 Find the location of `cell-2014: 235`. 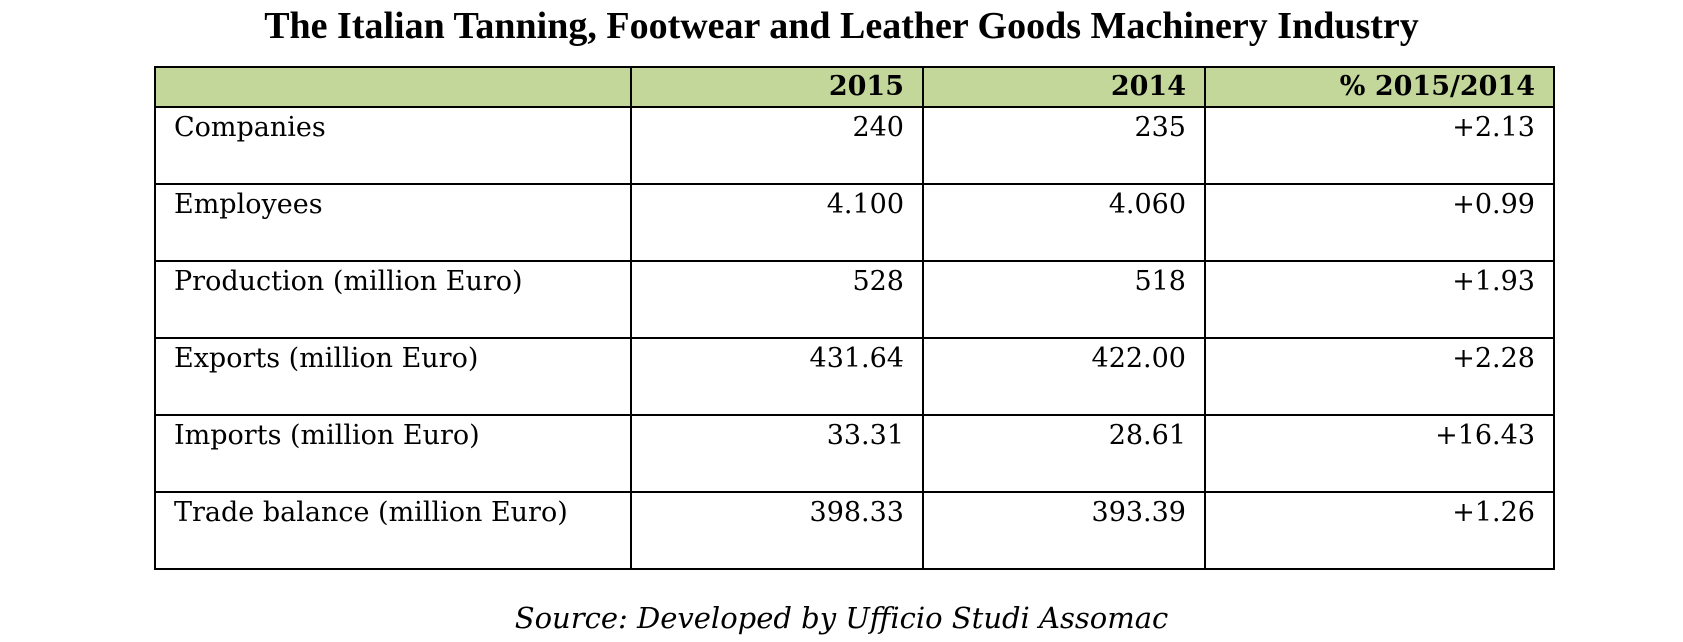

cell-2014: 235 is located at coordinates (1064, 145).